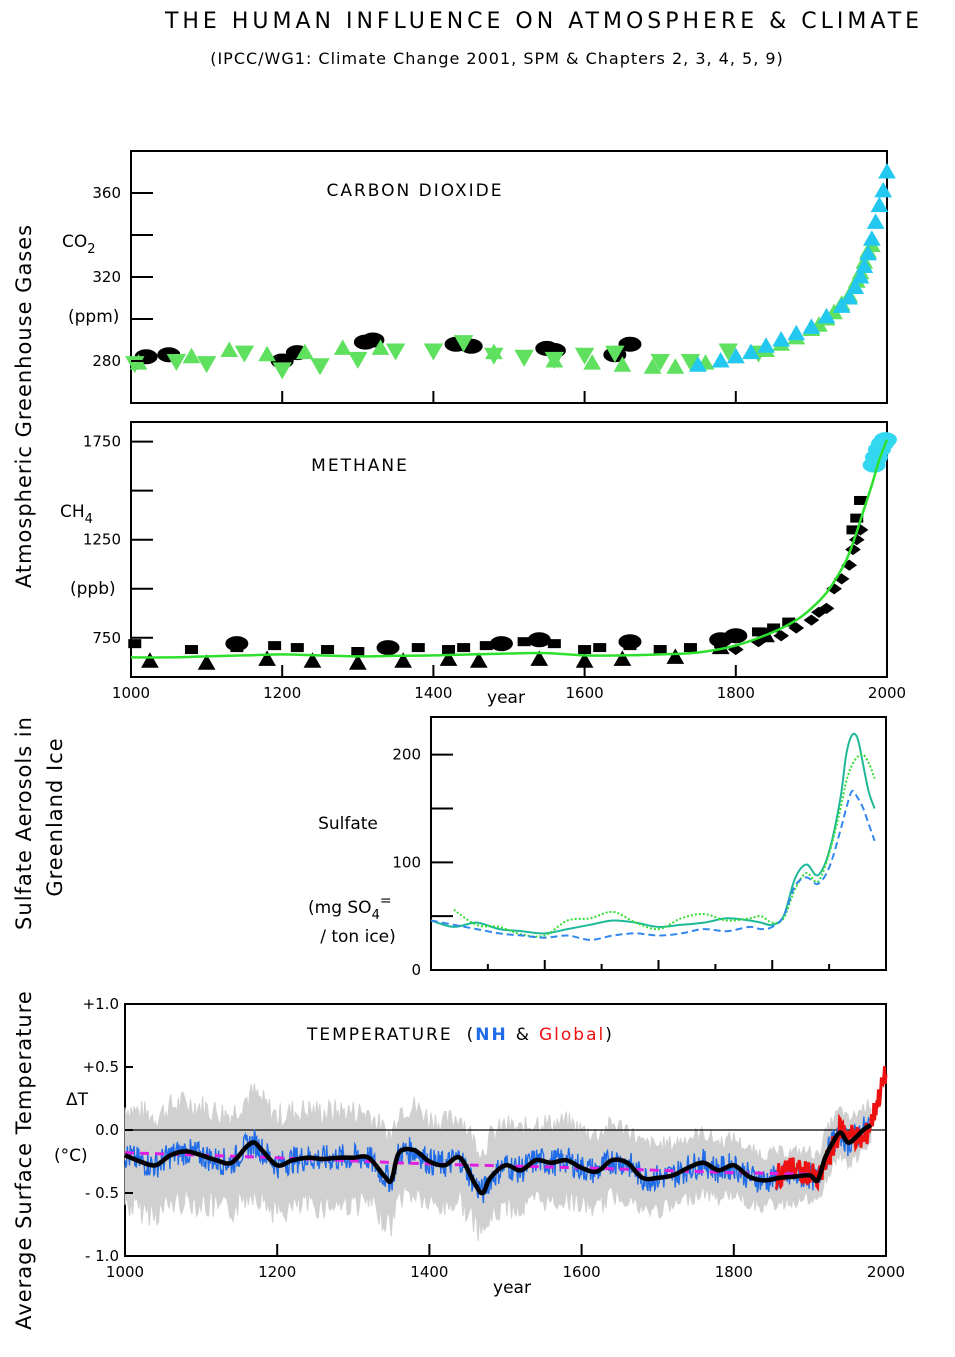 Image resolution: width=955 pixels, height=1357 pixels. What do you see at coordinates (72, 512) in the screenshot?
I see `ch4-label-gas: CH` at bounding box center [72, 512].